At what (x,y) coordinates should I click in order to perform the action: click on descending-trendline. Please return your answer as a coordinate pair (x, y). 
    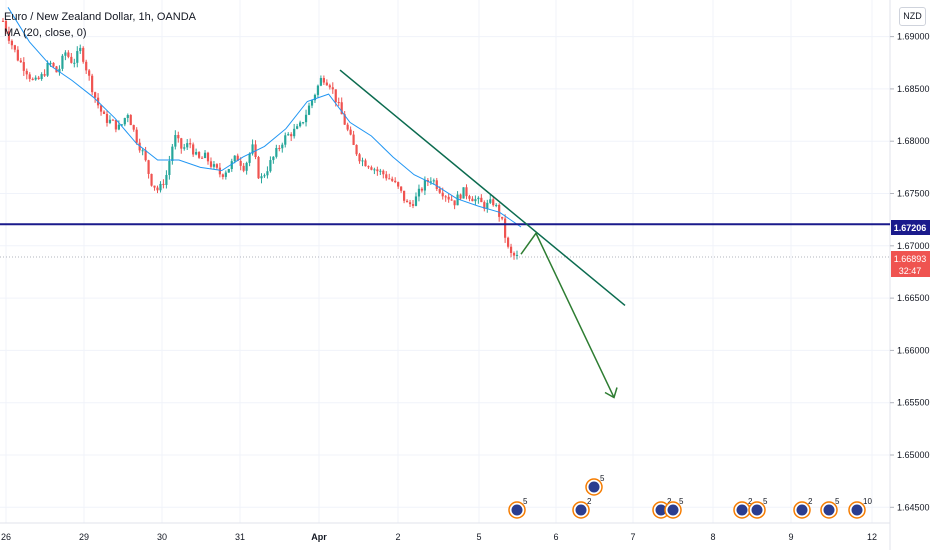
    Looking at the image, I should click on (482, 188).